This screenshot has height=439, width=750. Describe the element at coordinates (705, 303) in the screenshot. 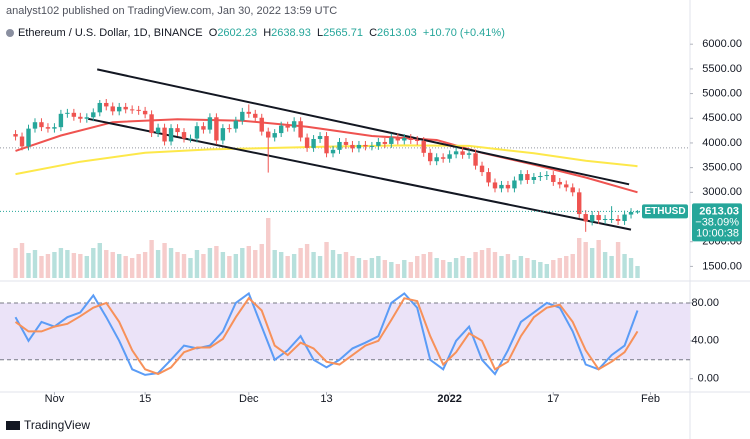

I see `y-tick-label: 80.00` at that location.